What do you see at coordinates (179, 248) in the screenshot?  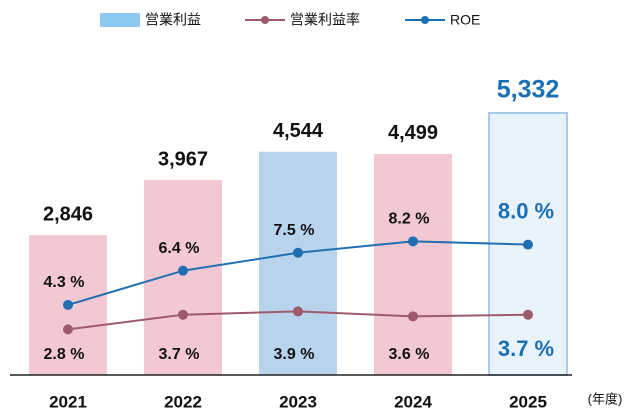 I see `line-value-label: 6.4 %` at bounding box center [179, 248].